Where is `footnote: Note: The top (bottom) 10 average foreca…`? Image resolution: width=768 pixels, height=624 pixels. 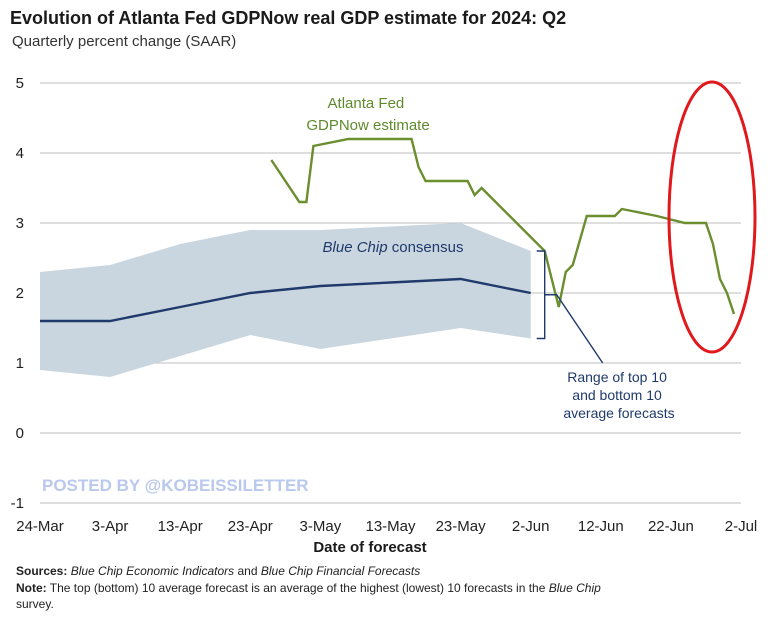 footnote: Note: The top (bottom) 10 average foreca… is located at coordinates (308, 588).